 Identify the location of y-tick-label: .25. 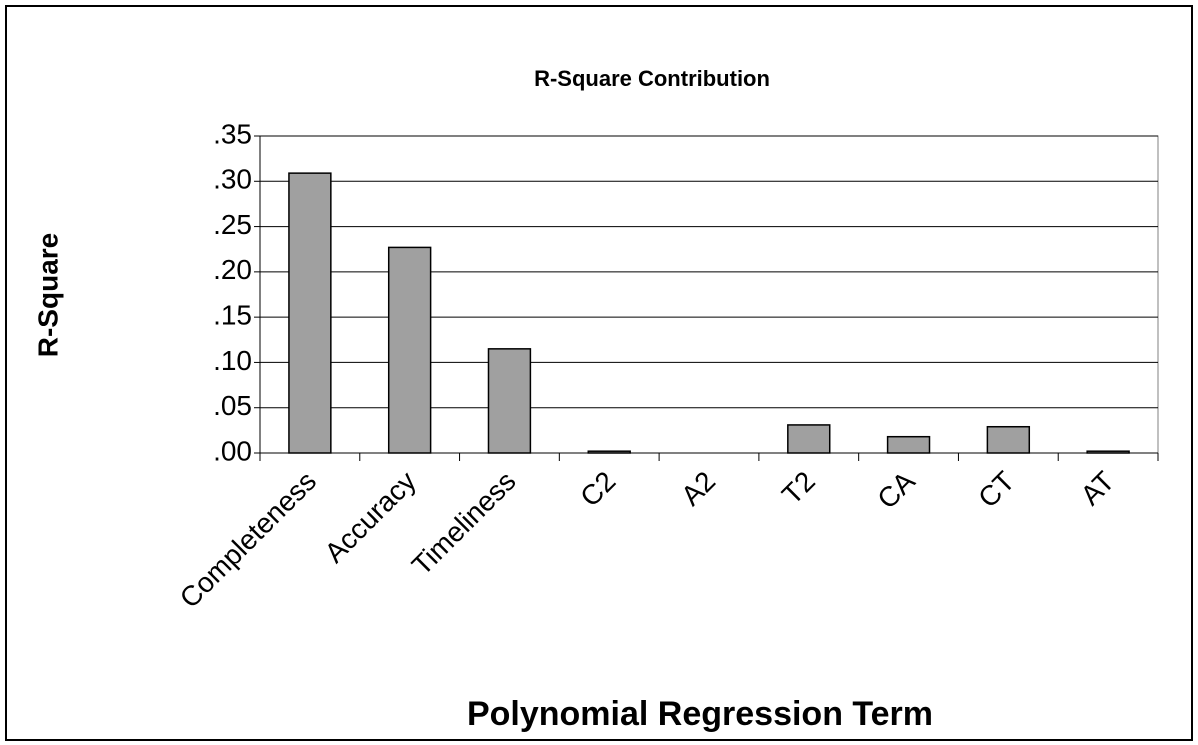
(232, 224).